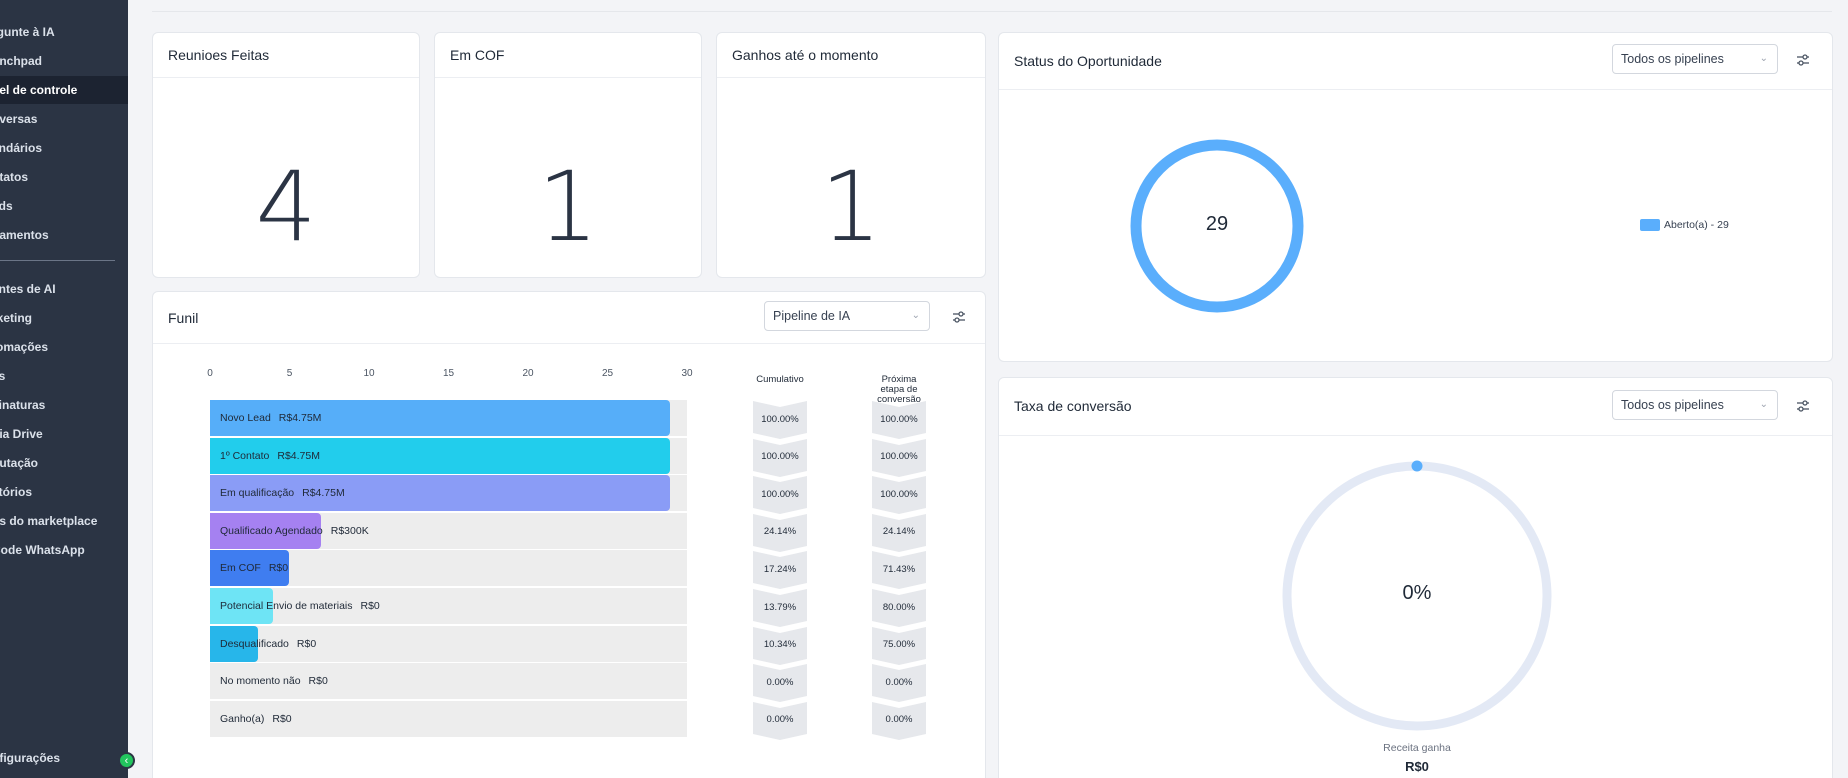 Image resolution: width=1848 pixels, height=778 pixels. I want to click on sidebar-item: endários, so click(64, 148).